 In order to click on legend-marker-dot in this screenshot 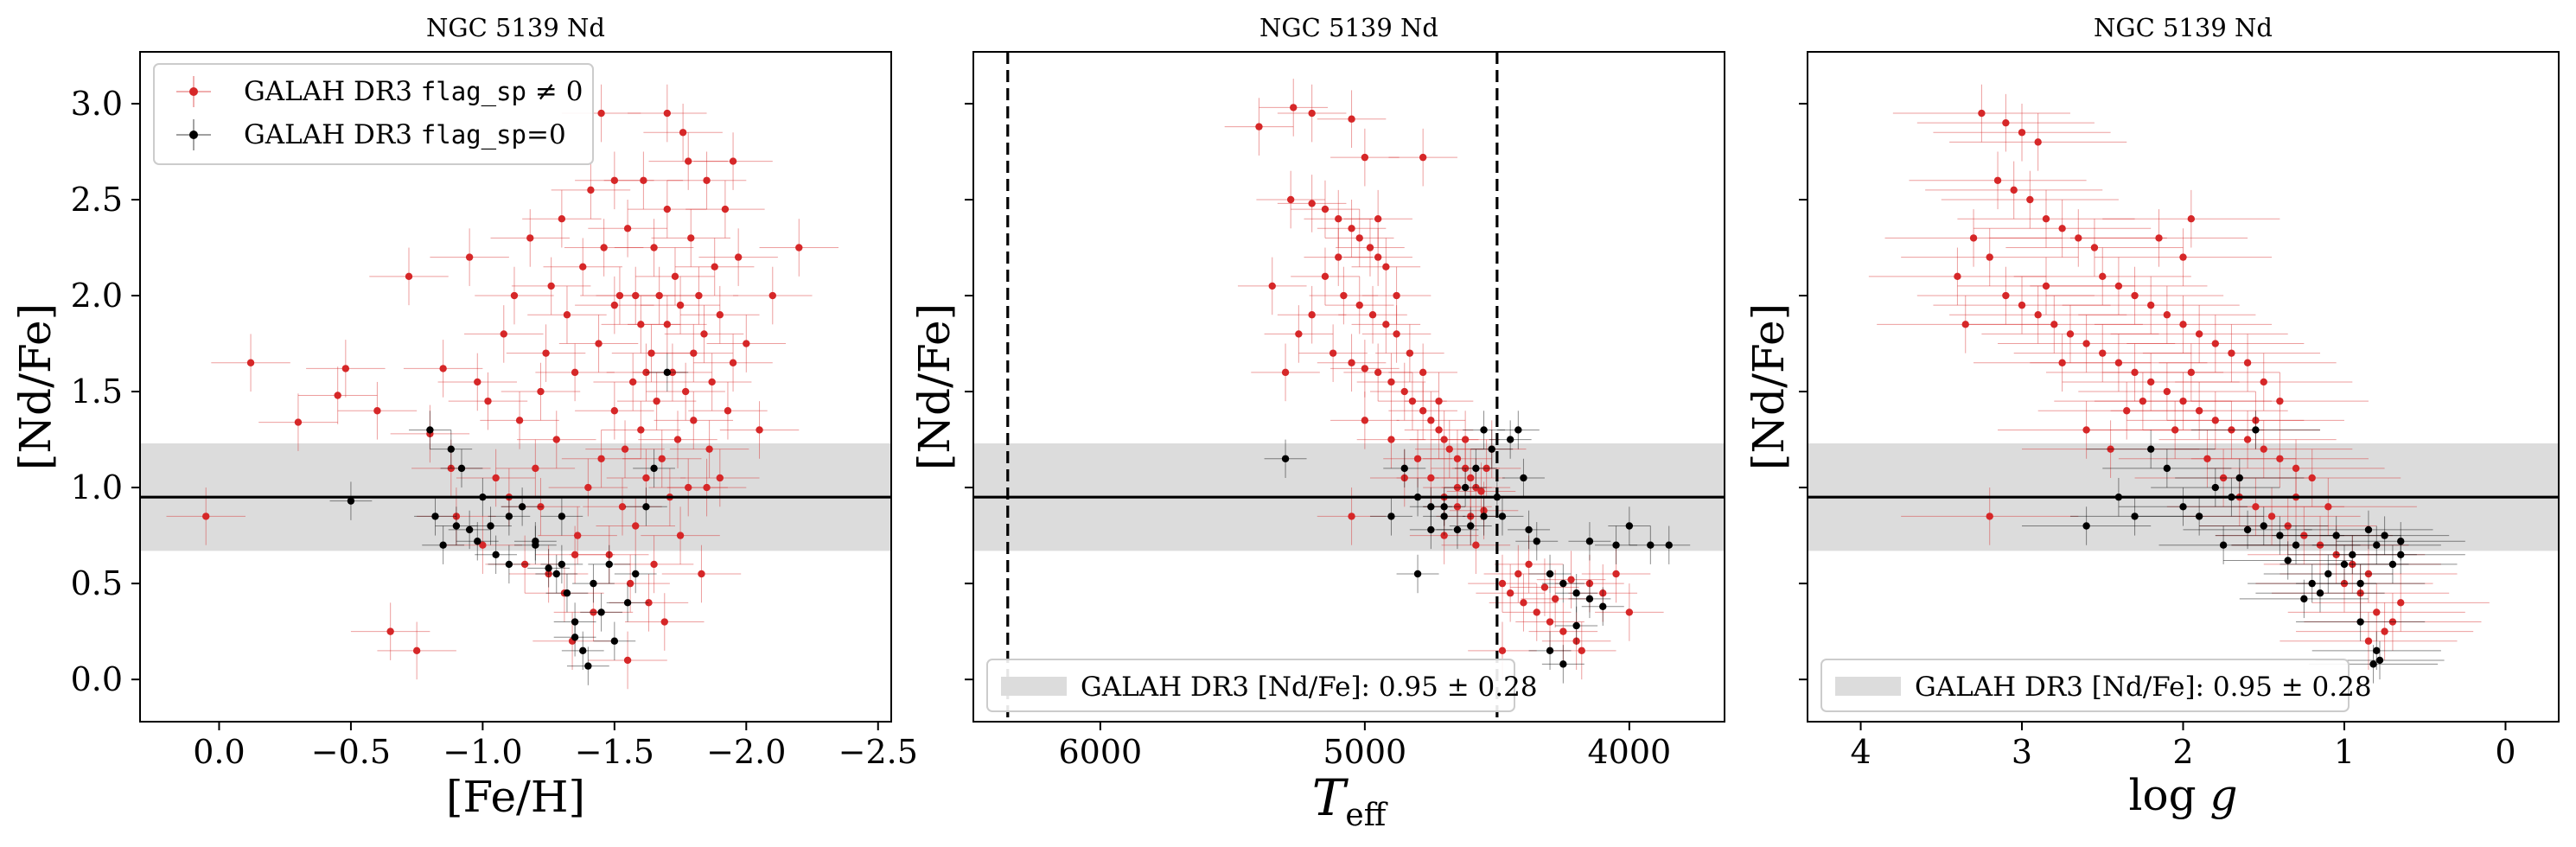, I will do `click(193, 135)`.